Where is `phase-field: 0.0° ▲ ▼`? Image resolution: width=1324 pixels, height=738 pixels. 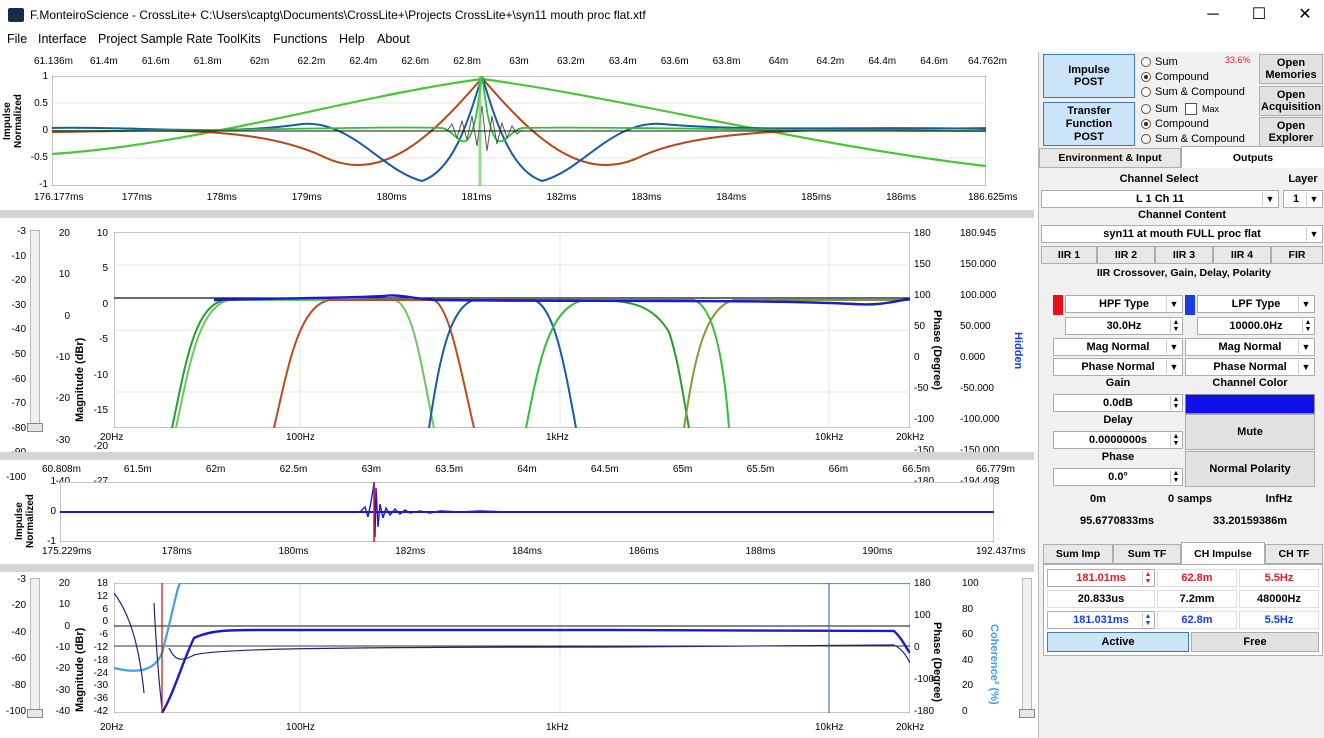
phase-field: 0.0° ▲ ▼ is located at coordinates (1118, 477).